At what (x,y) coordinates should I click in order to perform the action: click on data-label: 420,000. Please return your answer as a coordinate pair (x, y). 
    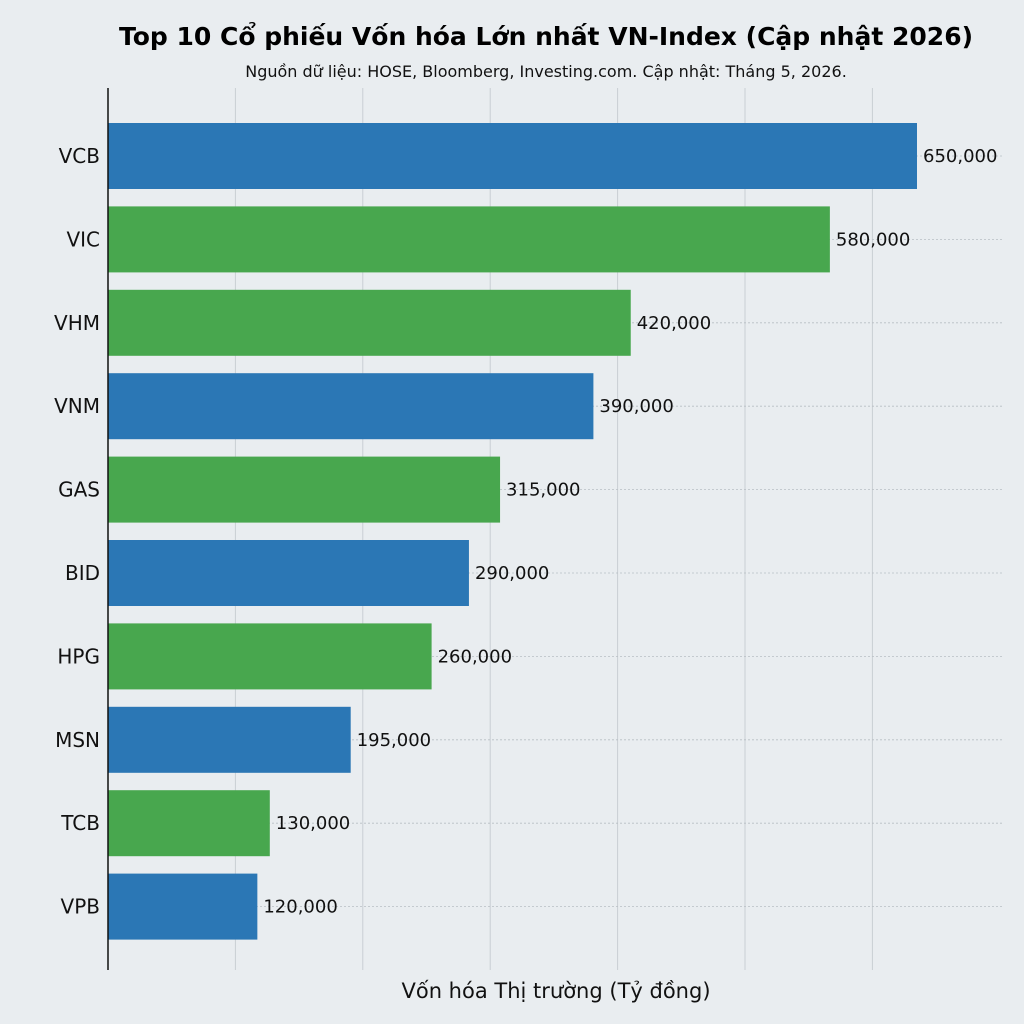
    Looking at the image, I should click on (674, 323).